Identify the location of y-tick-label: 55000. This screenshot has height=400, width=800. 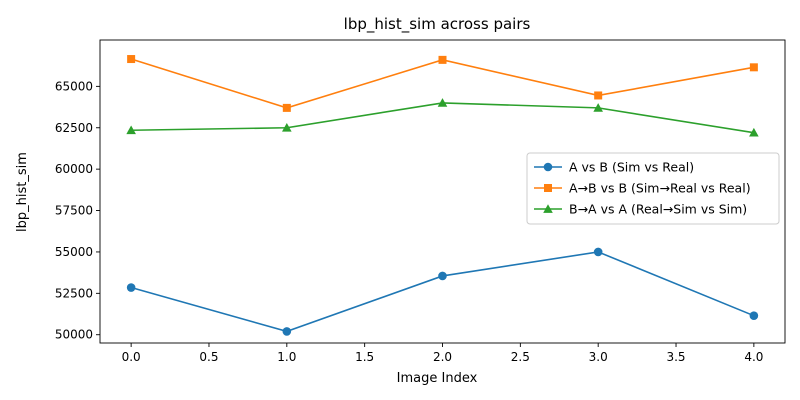
(74, 252).